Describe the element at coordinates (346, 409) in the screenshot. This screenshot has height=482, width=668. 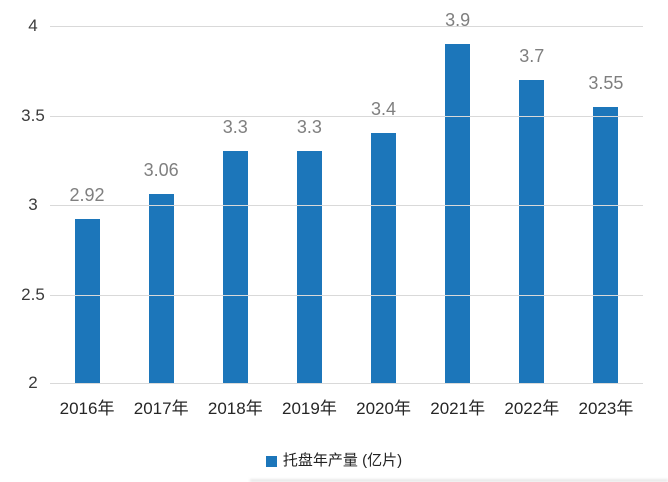
I see `x-axis-labels: 2016年 2017年 2018年 2019年 2020年 2021年 2022年 2023年` at that location.